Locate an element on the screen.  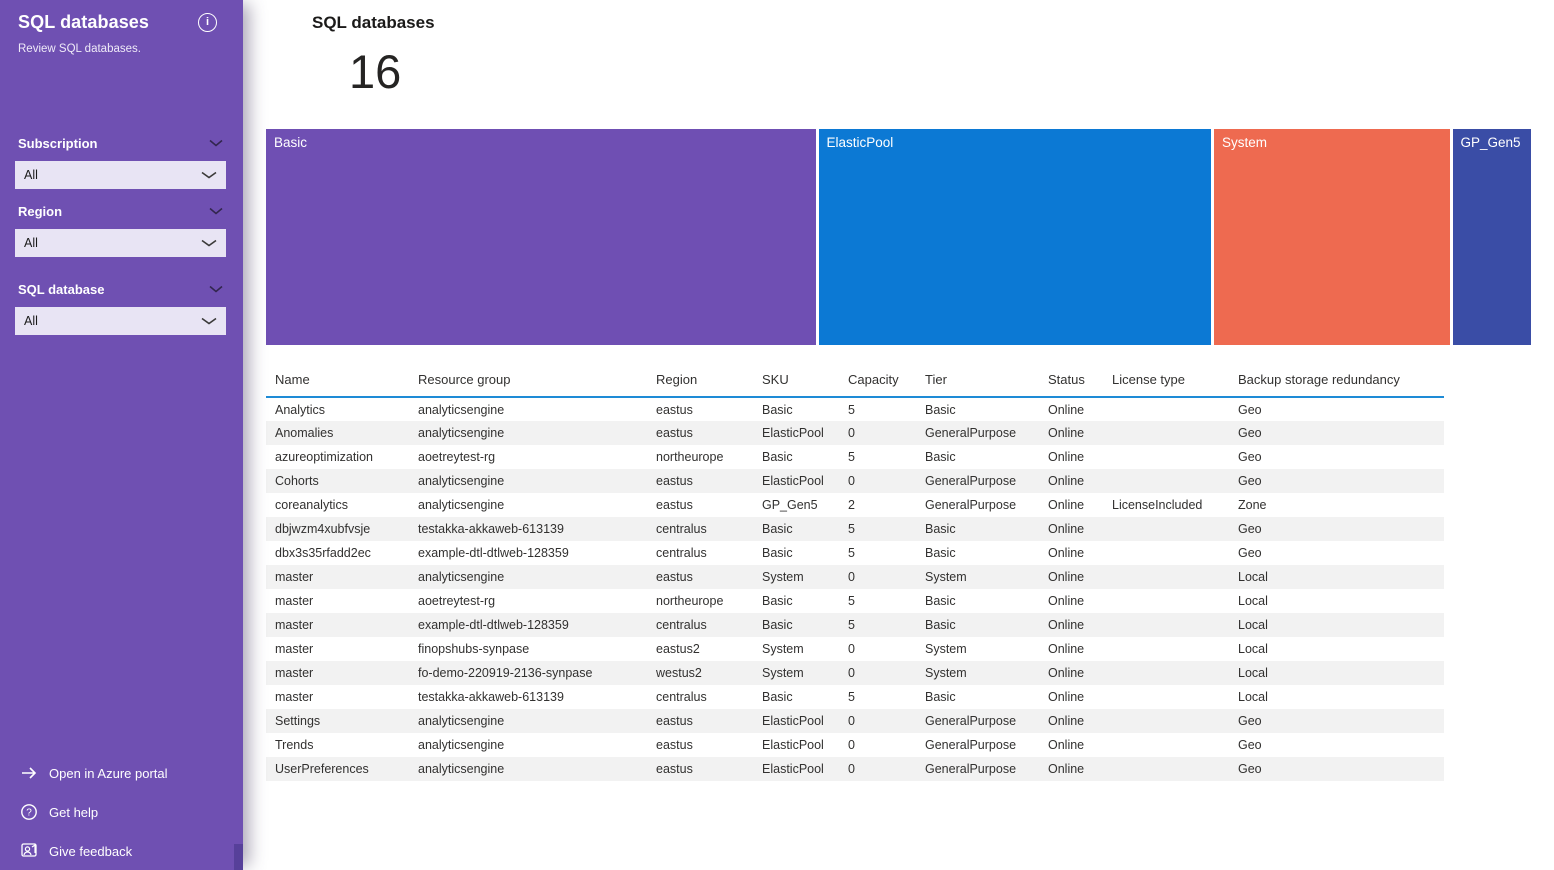
column-header-tier: Tier is located at coordinates (977, 380).